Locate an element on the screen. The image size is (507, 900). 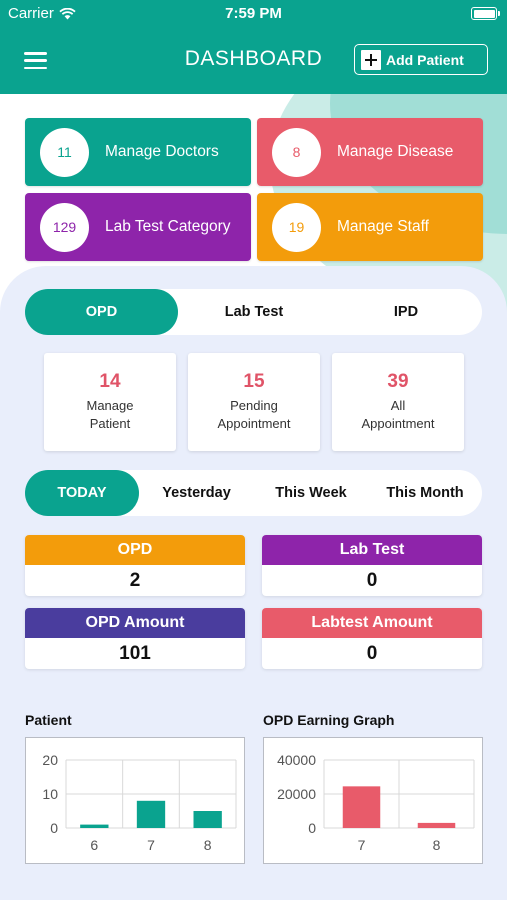
wifi-icon is located at coordinates (67, 13).